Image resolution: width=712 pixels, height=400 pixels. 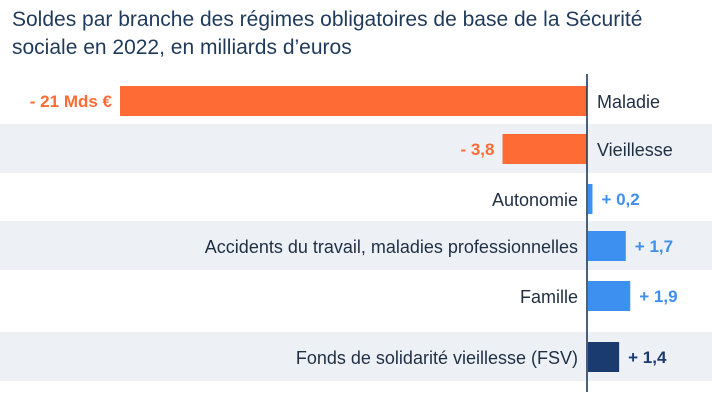 What do you see at coordinates (628, 102) in the screenshot?
I see `category-label: Maladie` at bounding box center [628, 102].